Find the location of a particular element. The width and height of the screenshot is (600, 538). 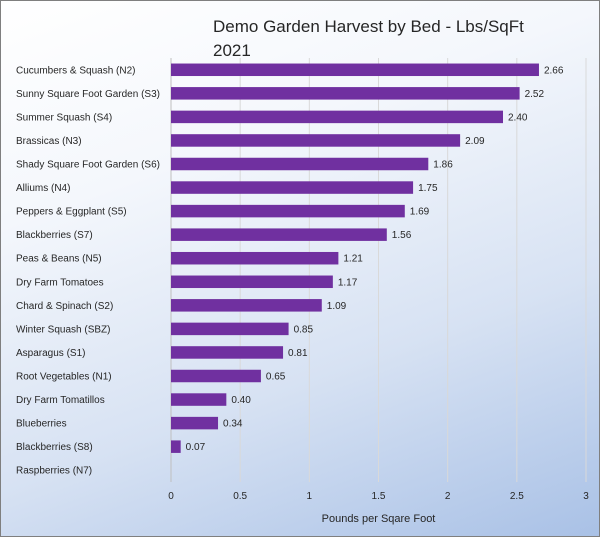

data-label: 1.17 is located at coordinates (348, 282).